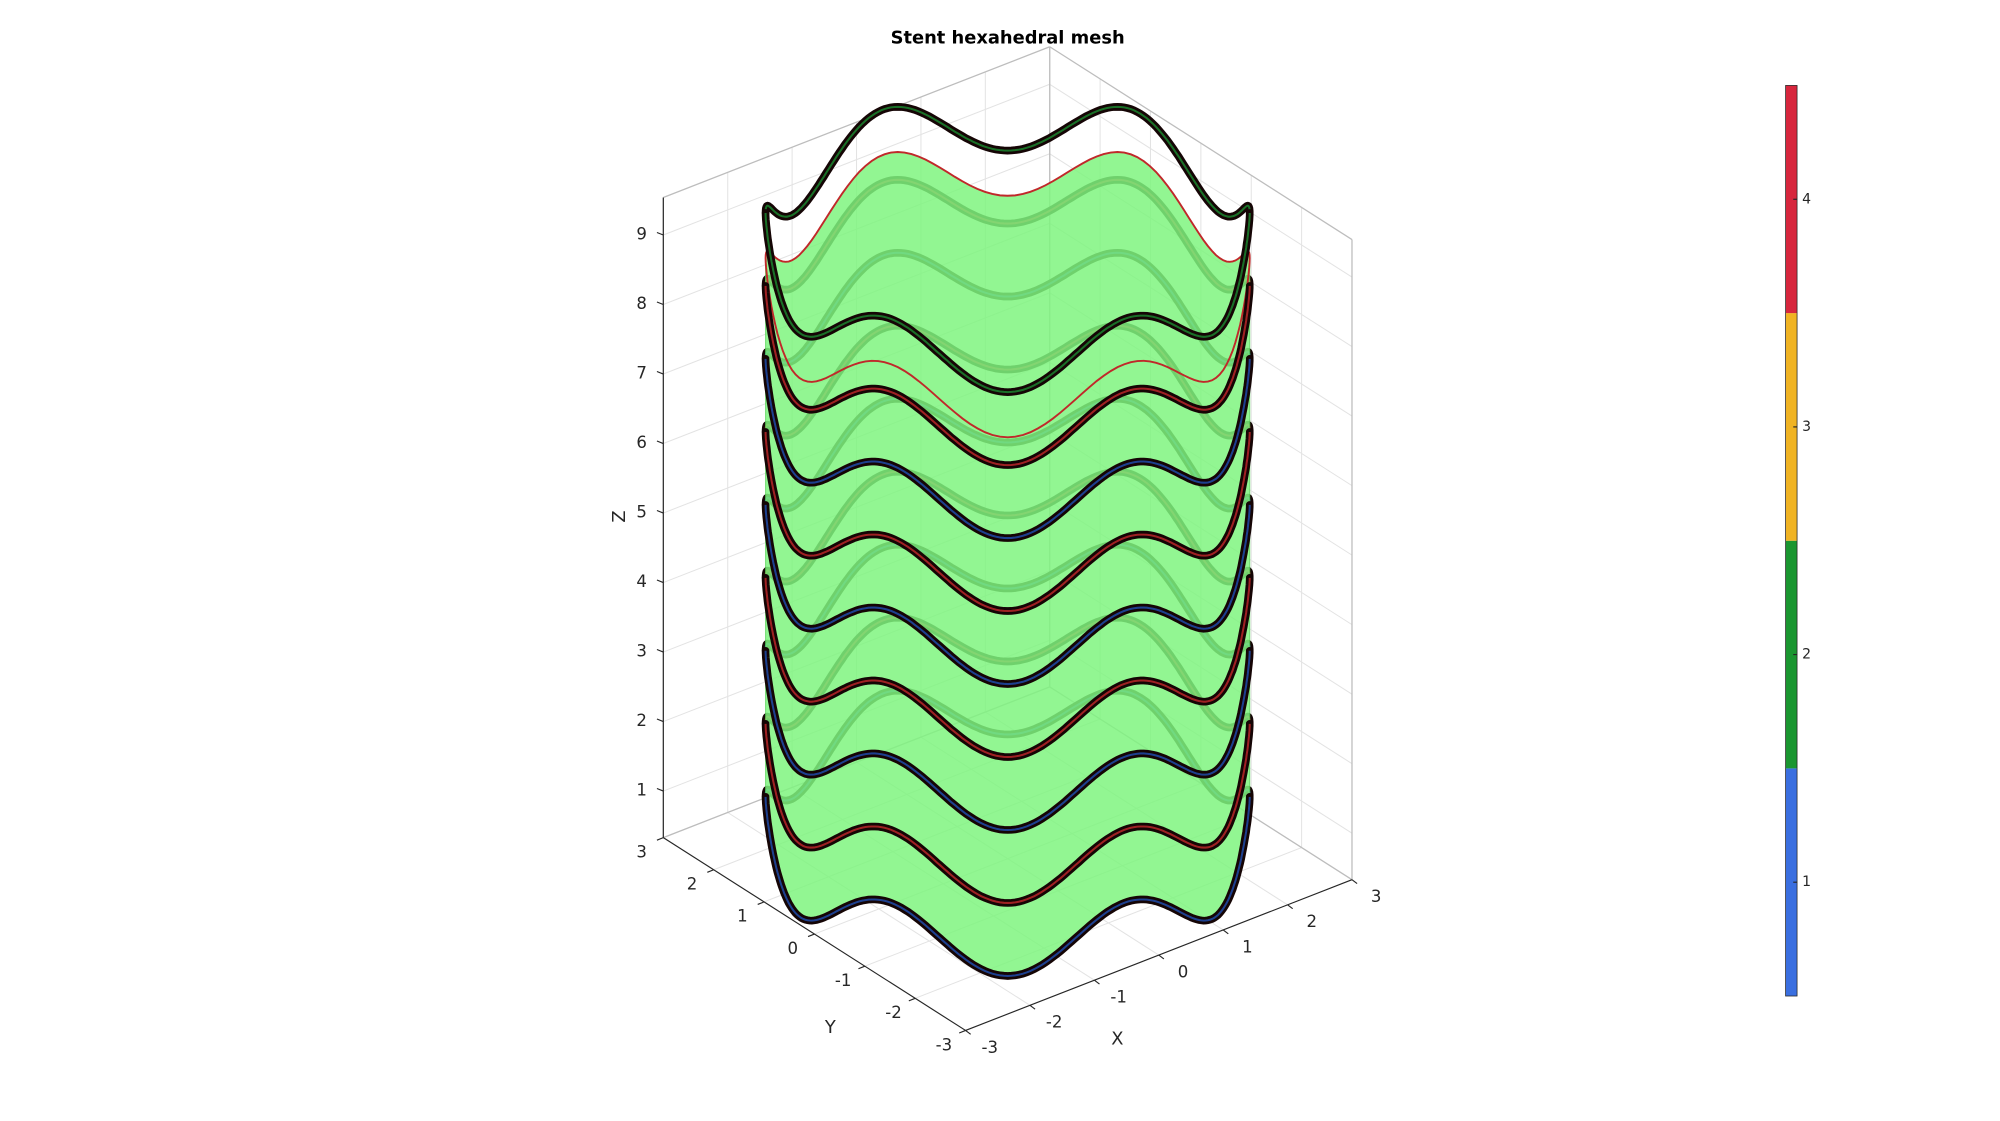 The image size is (2000, 1121). I want to click on colorbar-tick-label: 1, so click(1806, 882).